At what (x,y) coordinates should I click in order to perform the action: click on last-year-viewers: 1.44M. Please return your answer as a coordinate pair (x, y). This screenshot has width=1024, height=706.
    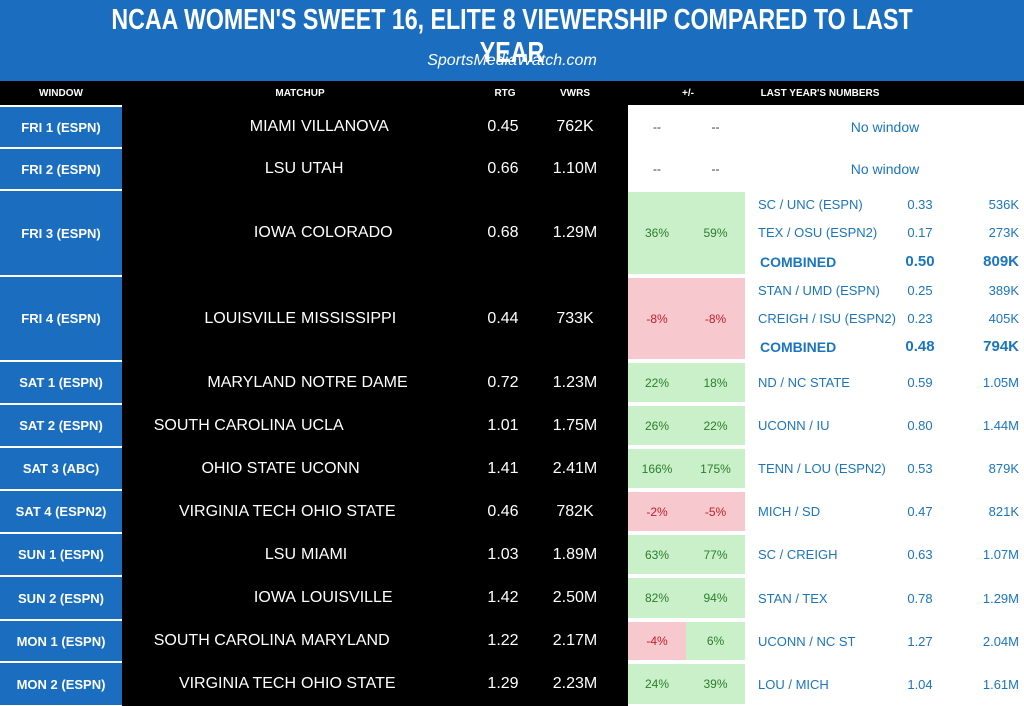
    Looking at the image, I should click on (1000, 425).